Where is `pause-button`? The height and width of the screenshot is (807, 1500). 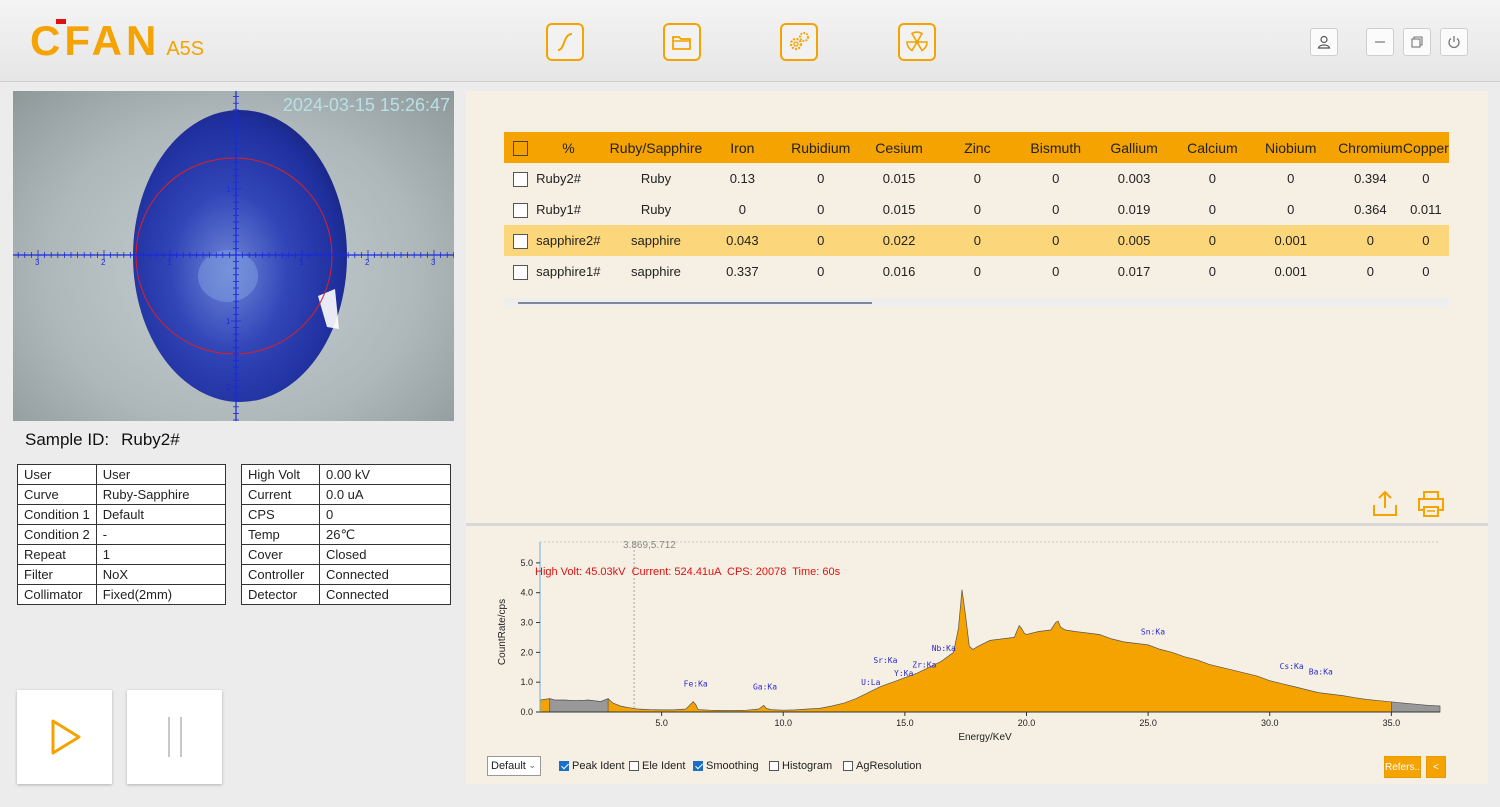 pause-button is located at coordinates (174, 737).